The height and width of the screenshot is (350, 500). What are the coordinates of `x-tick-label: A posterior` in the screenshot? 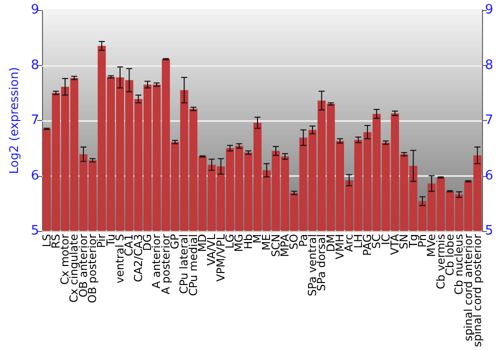 It's located at (165, 264).